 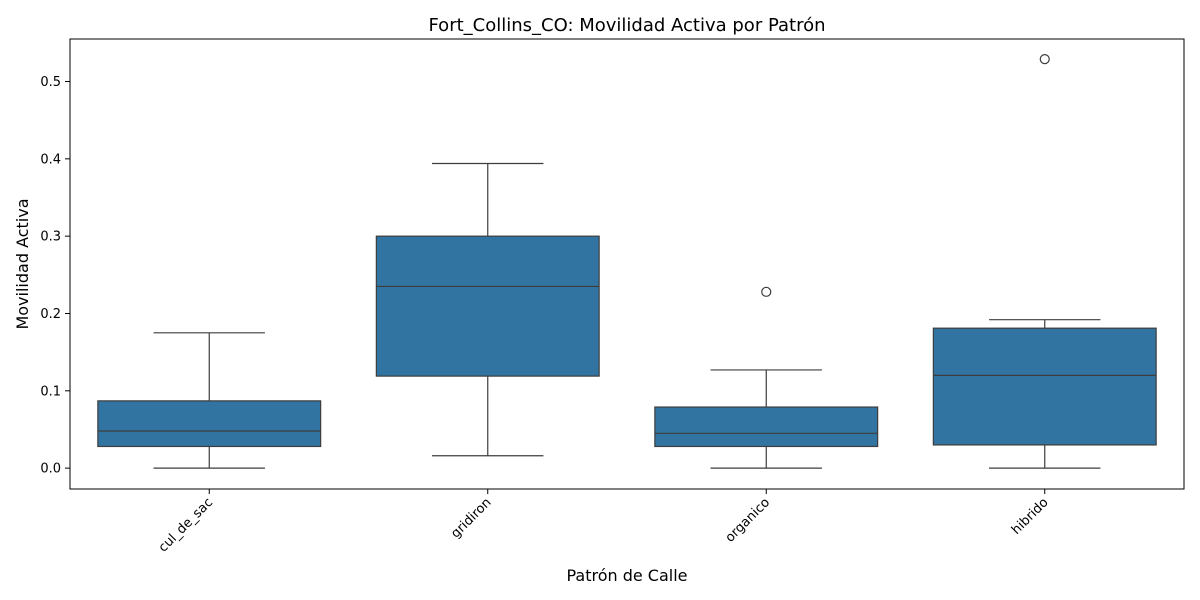 What do you see at coordinates (50, 159) in the screenshot?
I see `y-tick-label: 0.4` at bounding box center [50, 159].